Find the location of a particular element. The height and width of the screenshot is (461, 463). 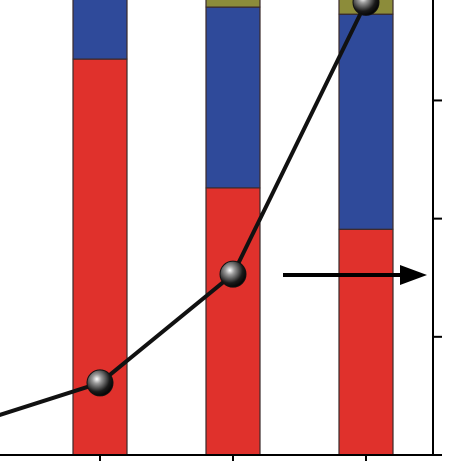

arrow is located at coordinates (355, 275).